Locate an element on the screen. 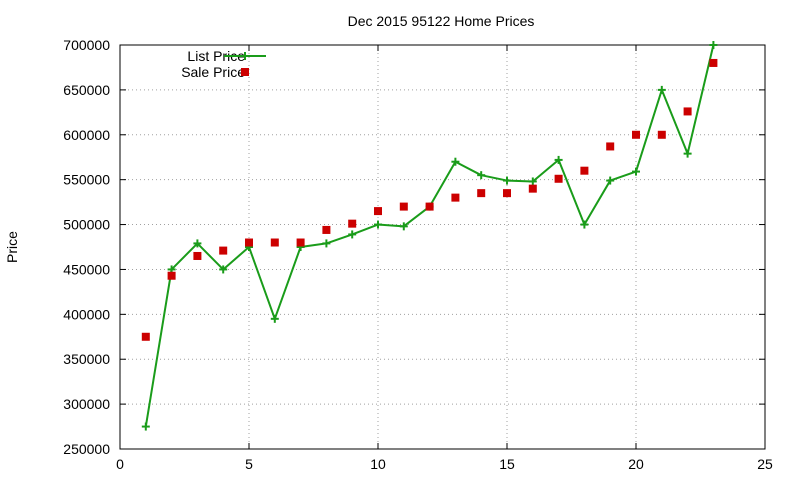 The height and width of the screenshot is (480, 800). legend-label: List Price is located at coordinates (216, 56).